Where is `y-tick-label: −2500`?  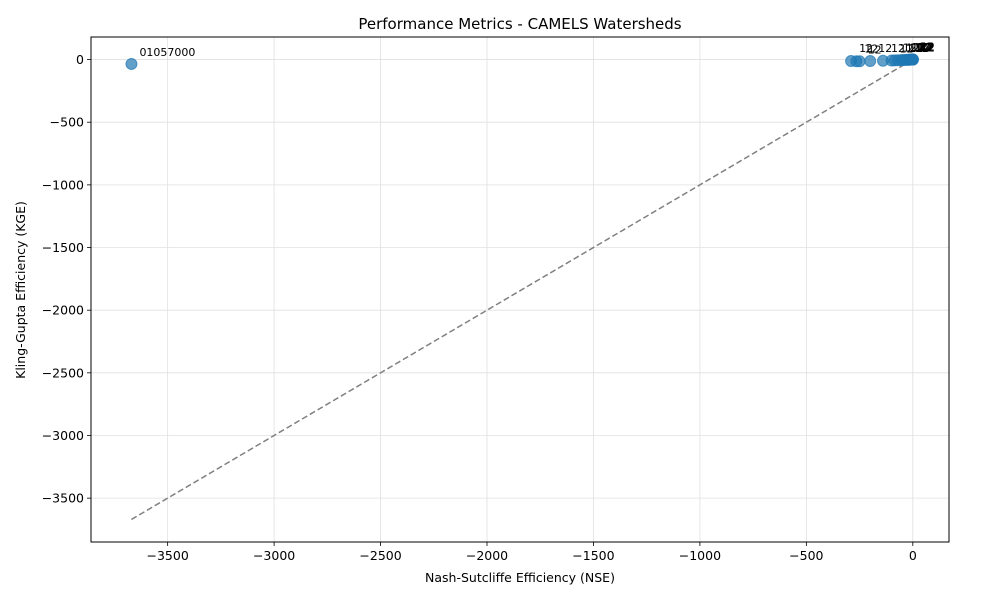
y-tick-label: −2500 is located at coordinates (63, 372).